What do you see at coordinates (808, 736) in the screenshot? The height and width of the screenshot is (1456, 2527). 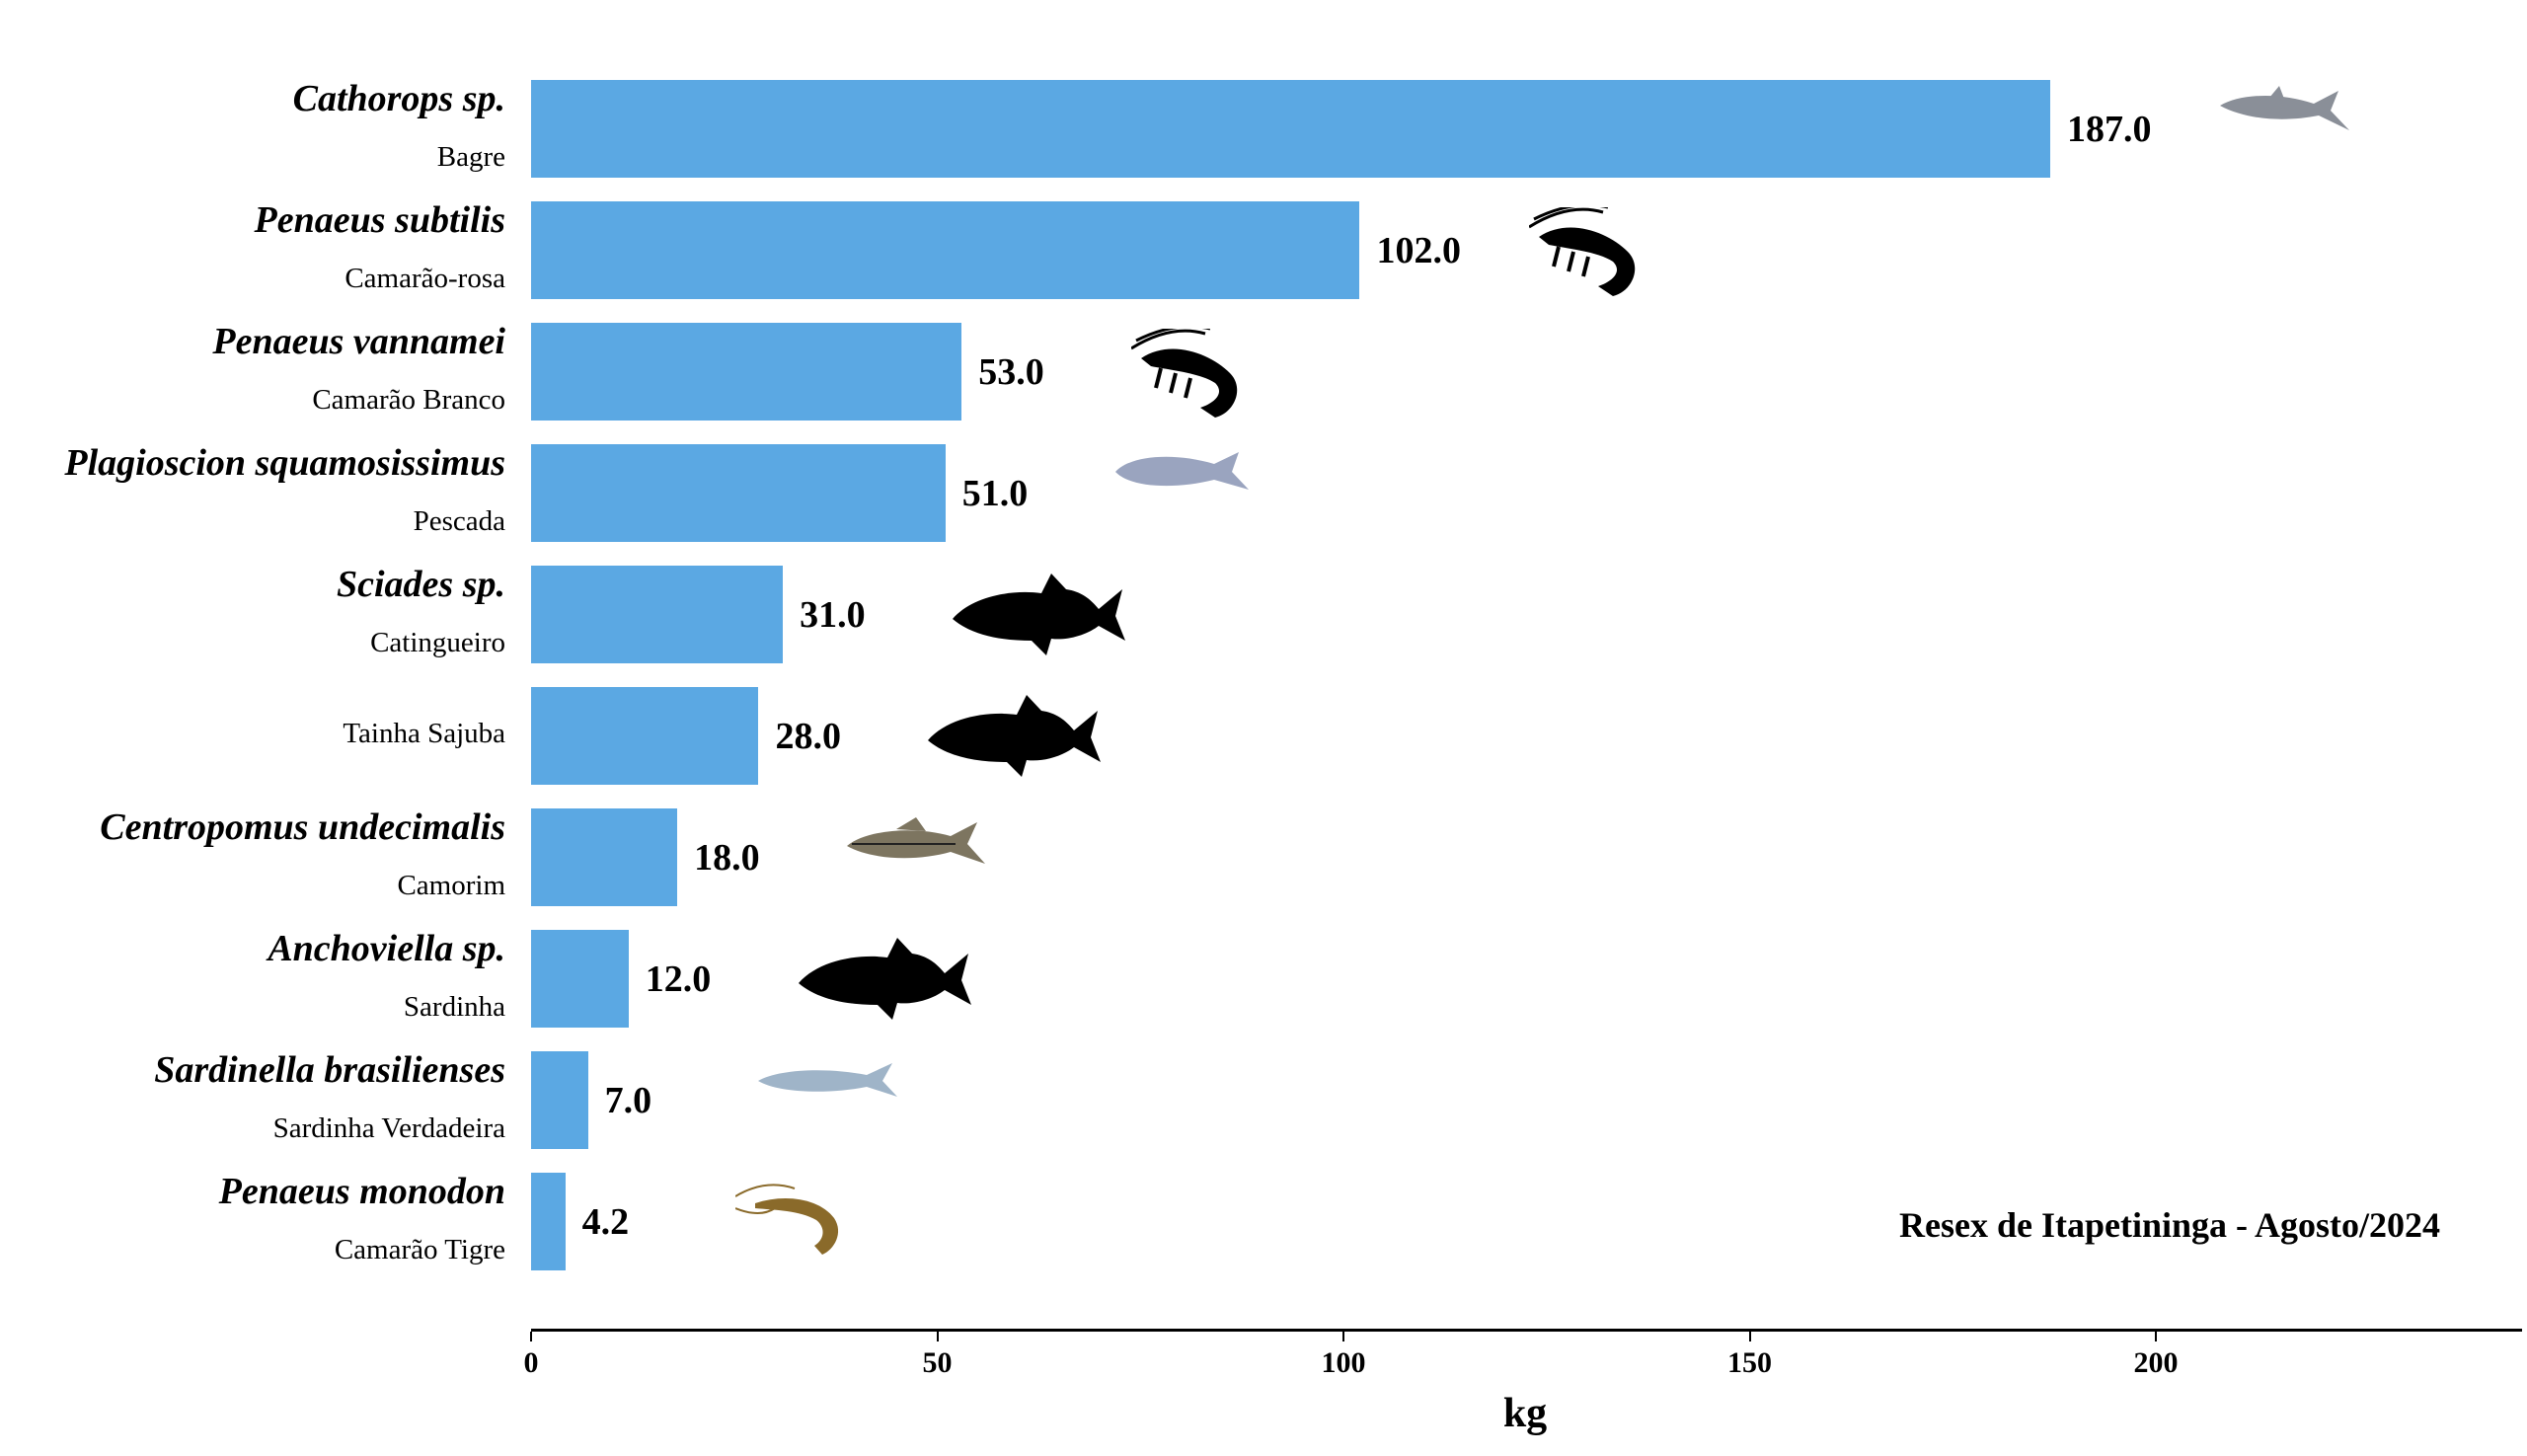 I see `data-label: 28.0` at bounding box center [808, 736].